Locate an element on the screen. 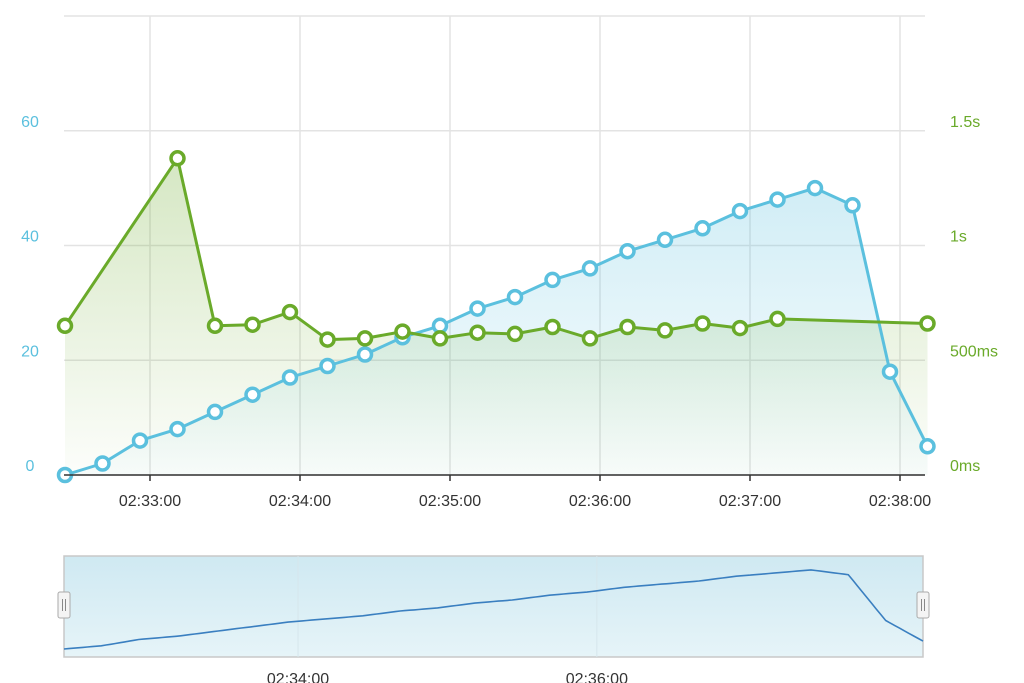  x-tick-label: 02:34:00 is located at coordinates (300, 501).